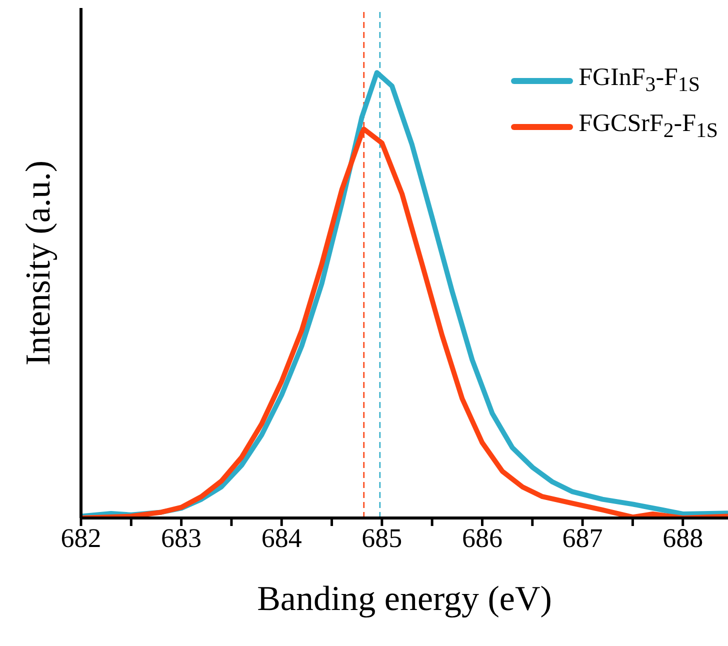  Describe the element at coordinates (648, 126) in the screenshot. I see `legend-label: FGCSrF$_{2}$-F$_{1S}$` at that location.